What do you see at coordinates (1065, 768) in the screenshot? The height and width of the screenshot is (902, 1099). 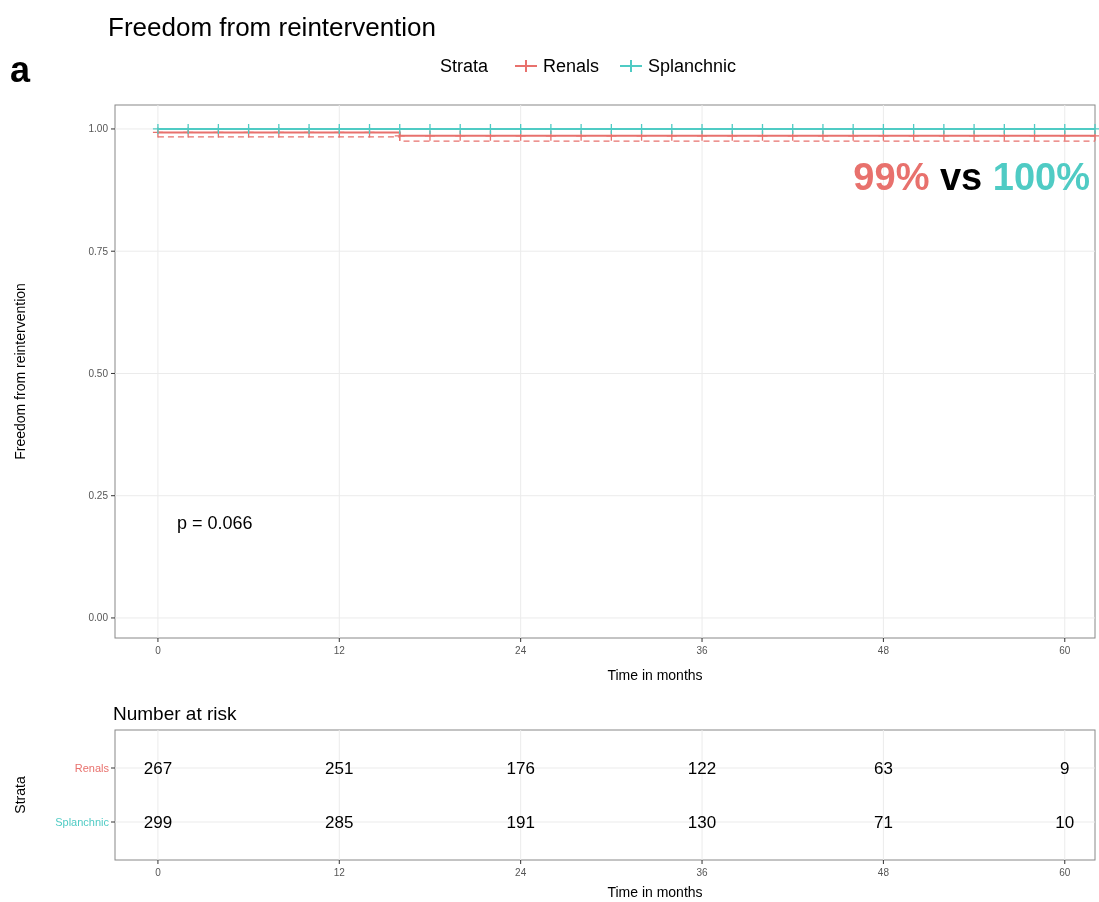 I see `data-label: 9` at bounding box center [1065, 768].